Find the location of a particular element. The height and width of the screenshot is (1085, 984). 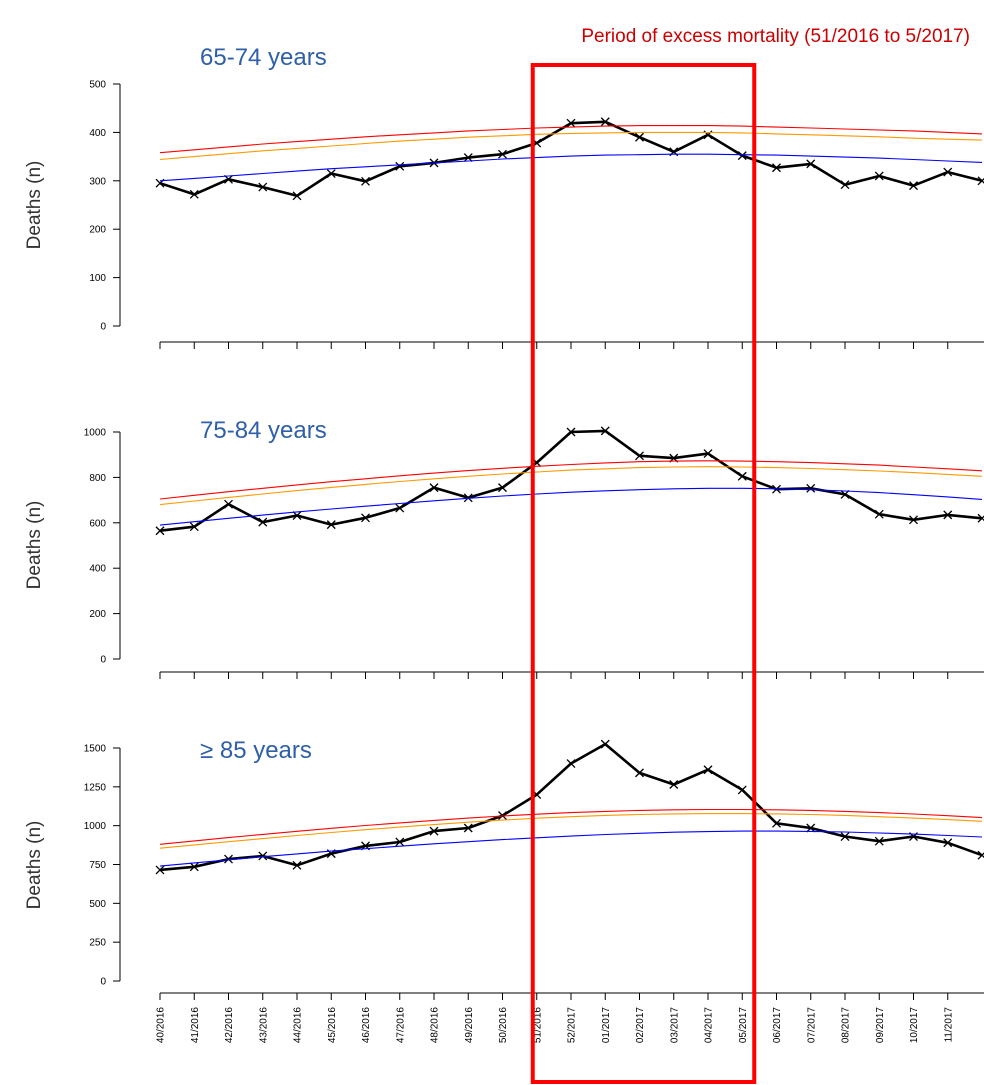

x-tick-label: 40/2016 is located at coordinates (161, 1025).